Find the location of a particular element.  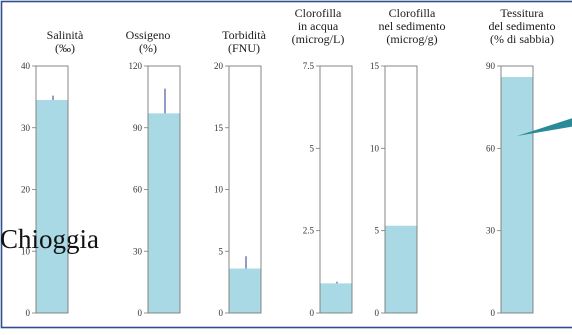

panel-title-line: (microg/L) is located at coordinates (318, 39).